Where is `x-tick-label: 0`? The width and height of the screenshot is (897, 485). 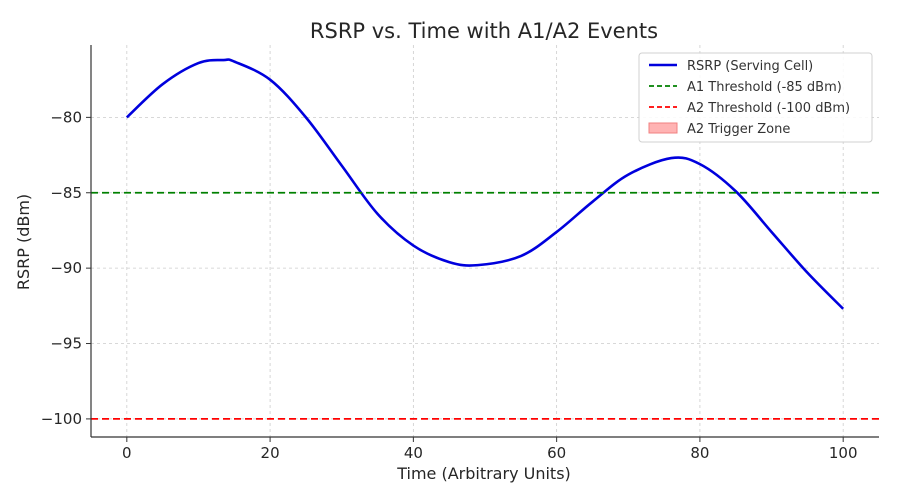
x-tick-label: 0 is located at coordinates (127, 453).